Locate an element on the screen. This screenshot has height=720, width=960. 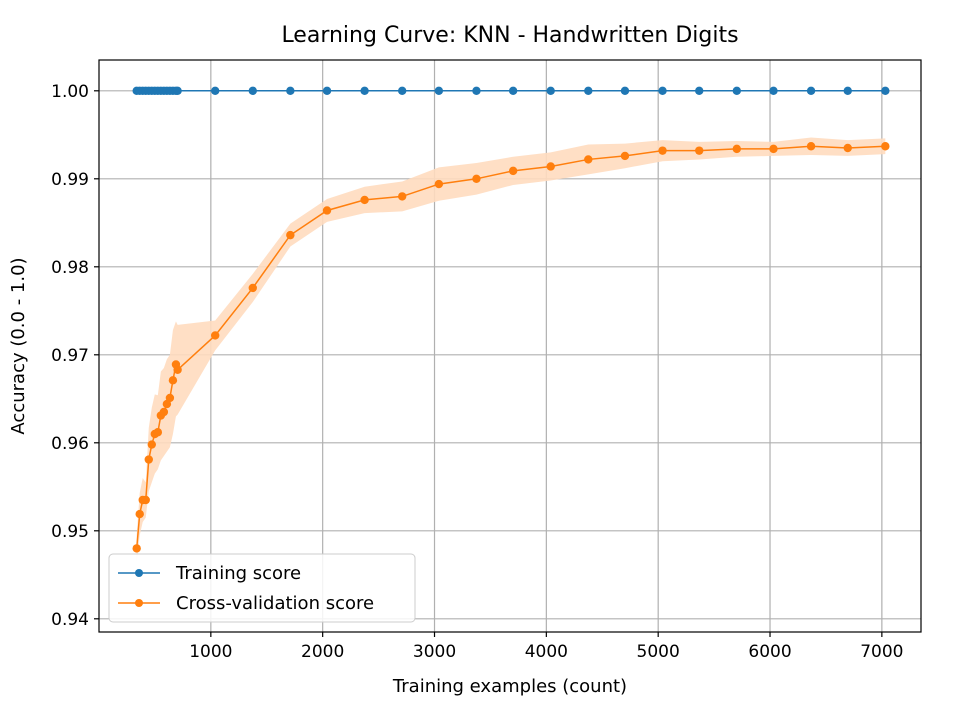
y-tick-label: 0.94 is located at coordinates (70, 620).